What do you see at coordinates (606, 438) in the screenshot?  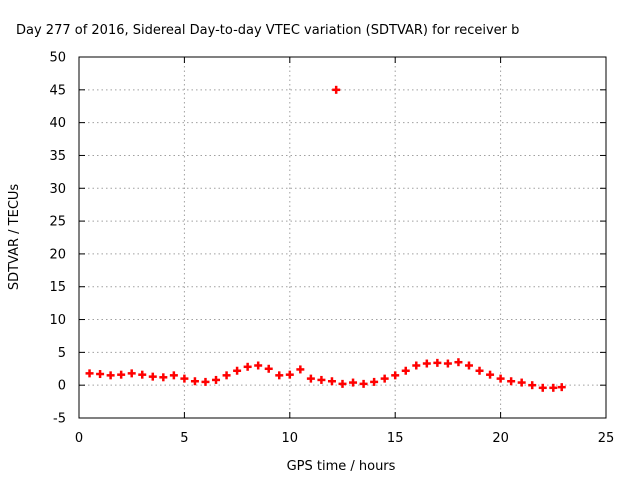 I see `x-tick-label: 25` at bounding box center [606, 438].